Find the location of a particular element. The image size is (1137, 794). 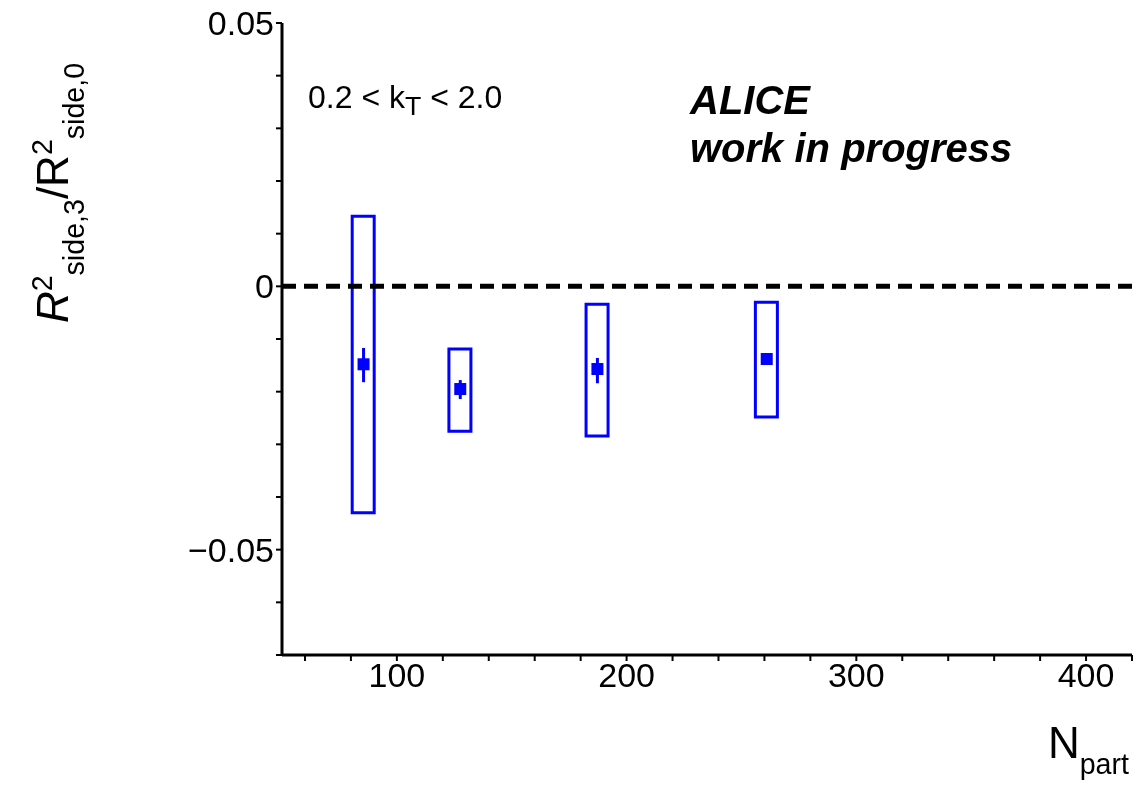

y-tick-label: 0 is located at coordinates (264, 286).